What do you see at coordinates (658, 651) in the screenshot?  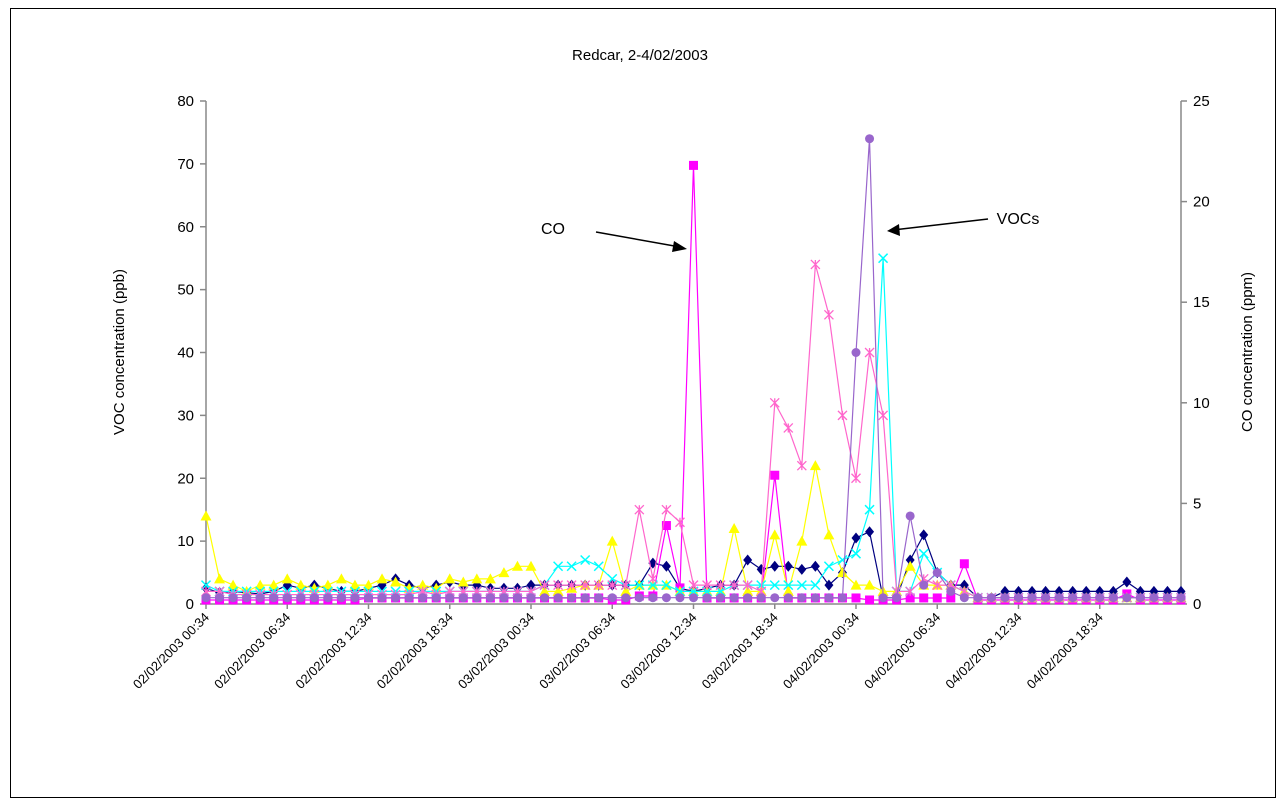 I see `x-tick-label: 03/02/2003 12:34` at bounding box center [658, 651].